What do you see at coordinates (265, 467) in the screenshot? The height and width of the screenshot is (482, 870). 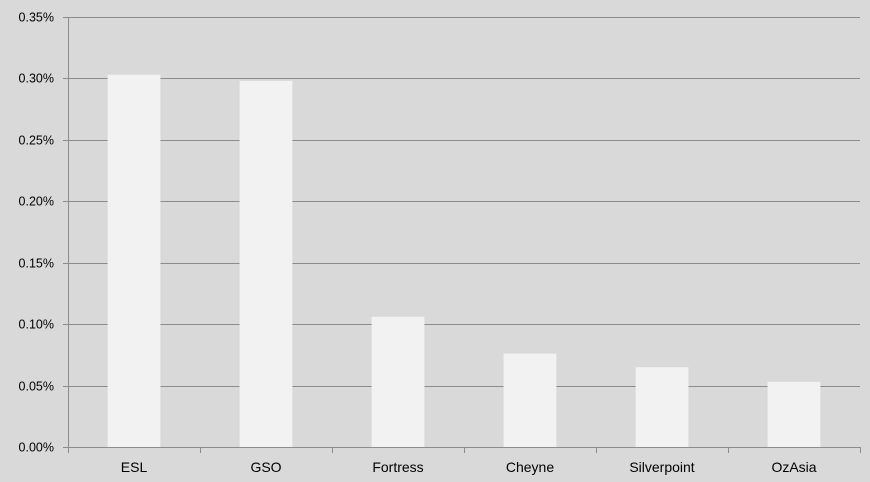 I see `x-tick-label: GSO` at bounding box center [265, 467].